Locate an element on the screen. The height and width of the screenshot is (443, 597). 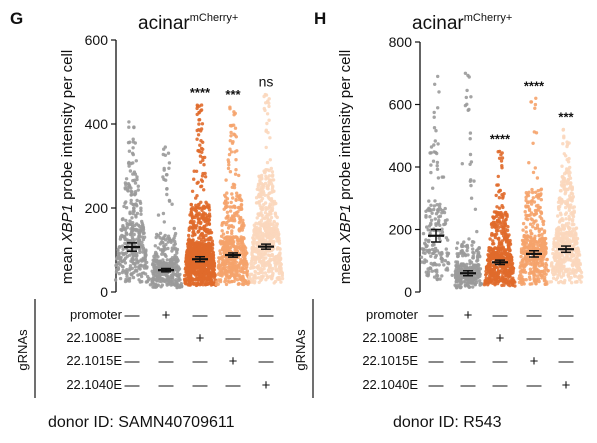
panel-h-y-tick-label: 600 is located at coordinates (401, 105).